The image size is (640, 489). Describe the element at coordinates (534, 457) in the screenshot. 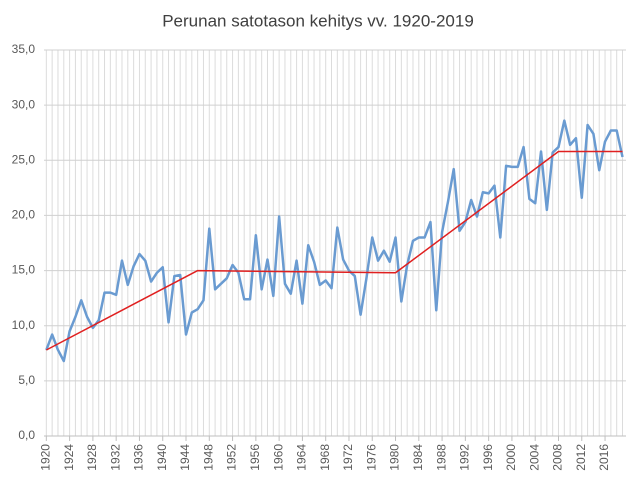

I see `x-tick-label: 2004` at that location.